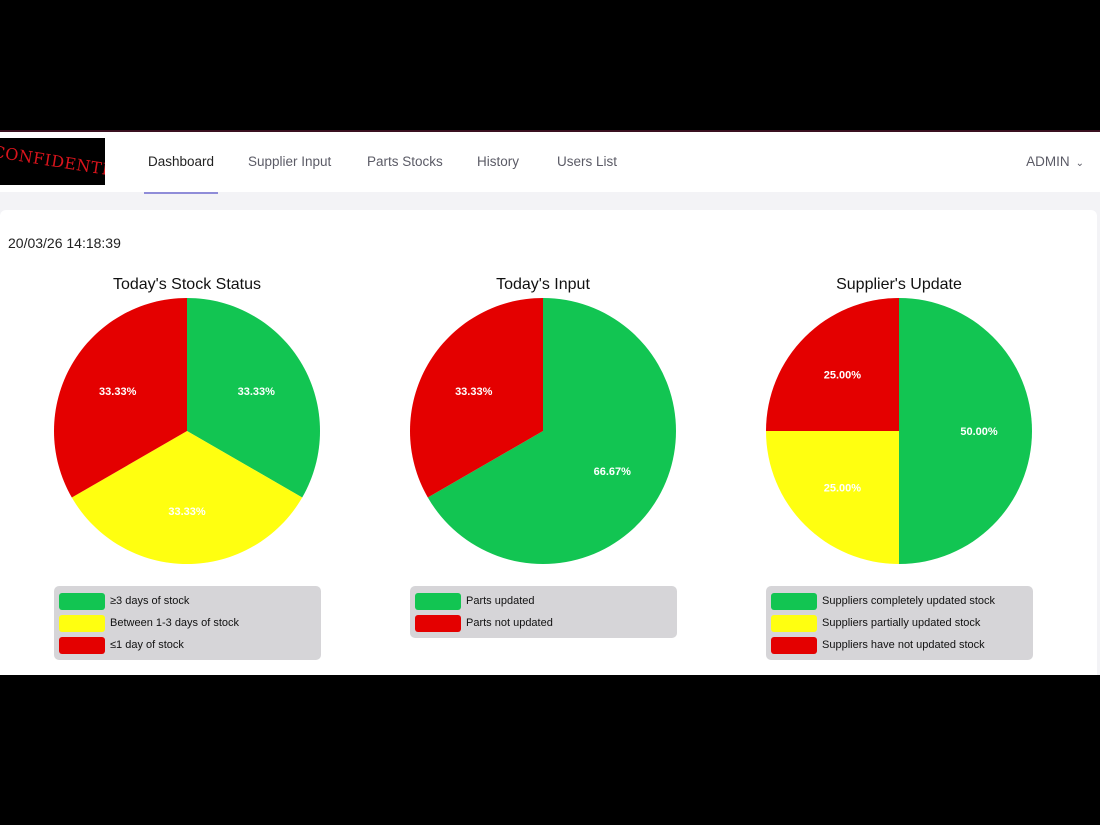 This screenshot has height=825, width=1100. What do you see at coordinates (979, 432) in the screenshot?
I see `slice-label: 50.00%` at bounding box center [979, 432].